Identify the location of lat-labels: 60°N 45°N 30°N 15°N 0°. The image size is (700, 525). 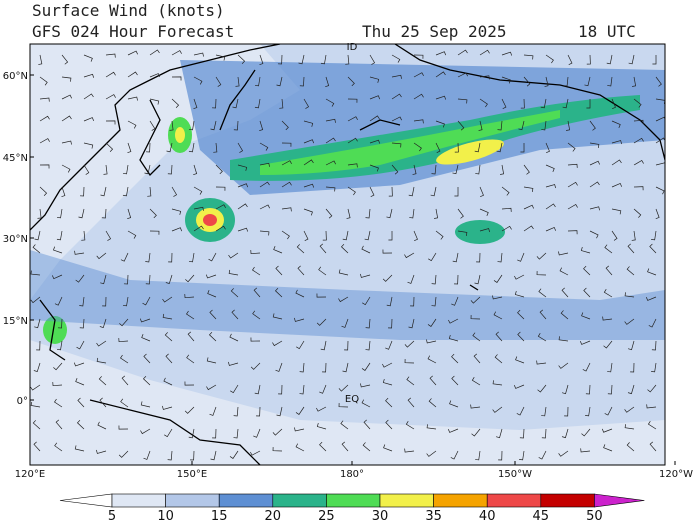
(18, 239).